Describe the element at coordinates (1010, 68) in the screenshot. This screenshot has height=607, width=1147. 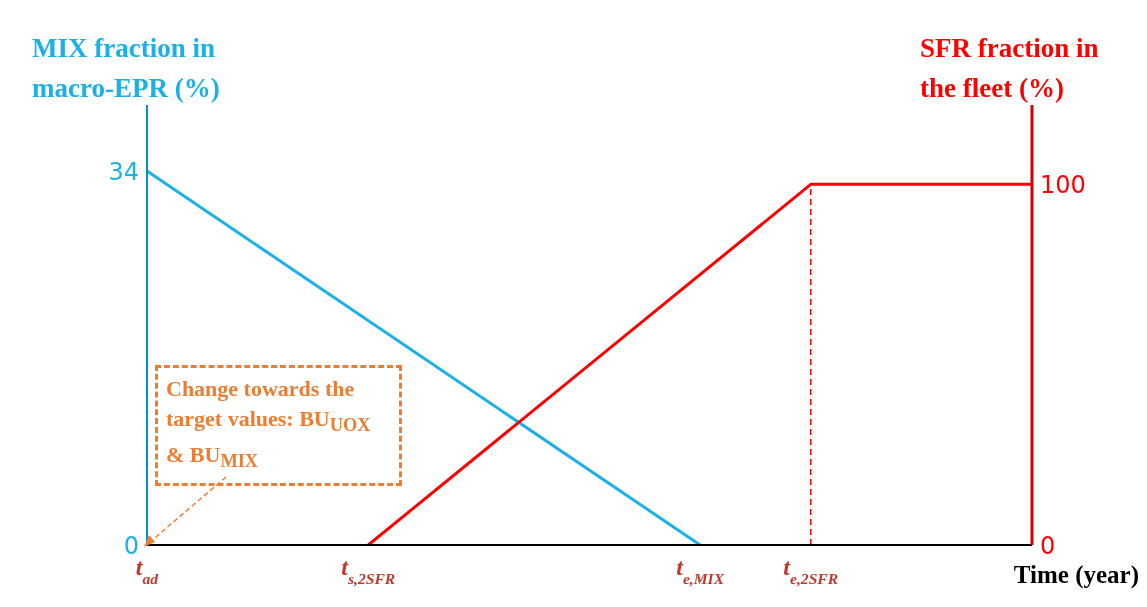
I see `y2-axis-title: SFR fraction in the fleet (%)` at that location.